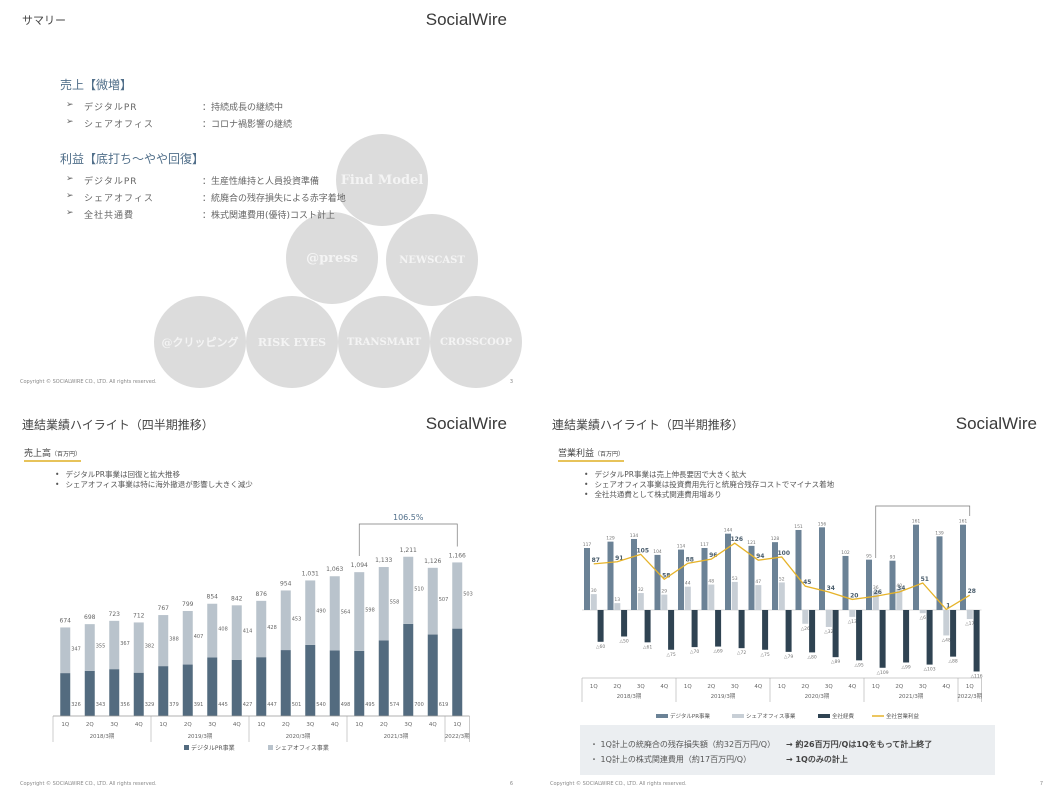 This screenshot has height=795, width=1053. What do you see at coordinates (262, 594) in the screenshot?
I see `label-total: 876` at bounding box center [262, 594].